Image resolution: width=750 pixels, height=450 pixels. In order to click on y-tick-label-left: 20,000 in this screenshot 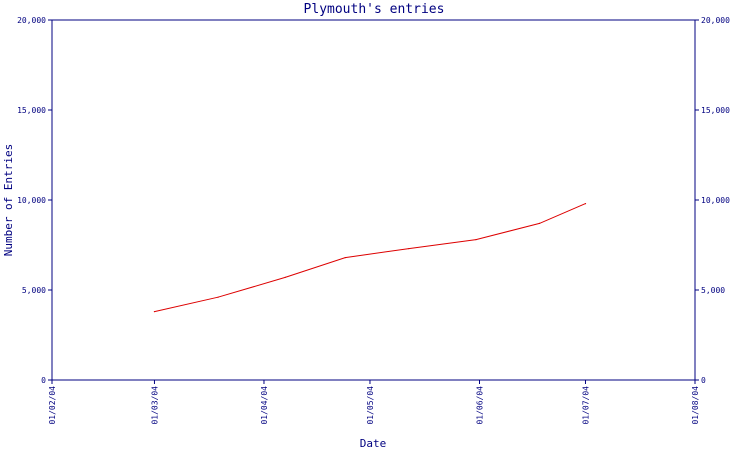, I will do `click(31, 20)`.